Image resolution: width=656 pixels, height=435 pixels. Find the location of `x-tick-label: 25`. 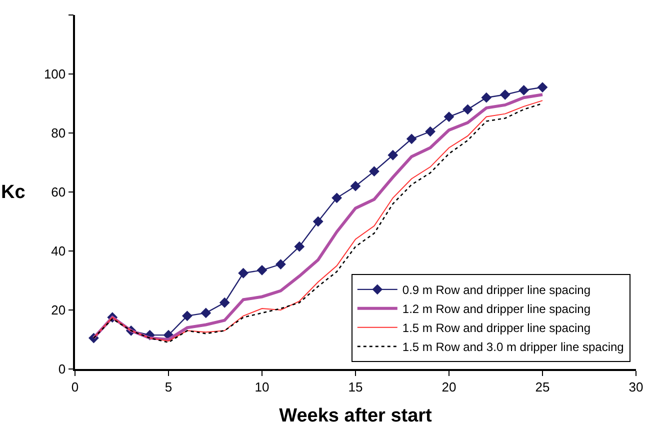

x-tick-label: 25 is located at coordinates (542, 386).